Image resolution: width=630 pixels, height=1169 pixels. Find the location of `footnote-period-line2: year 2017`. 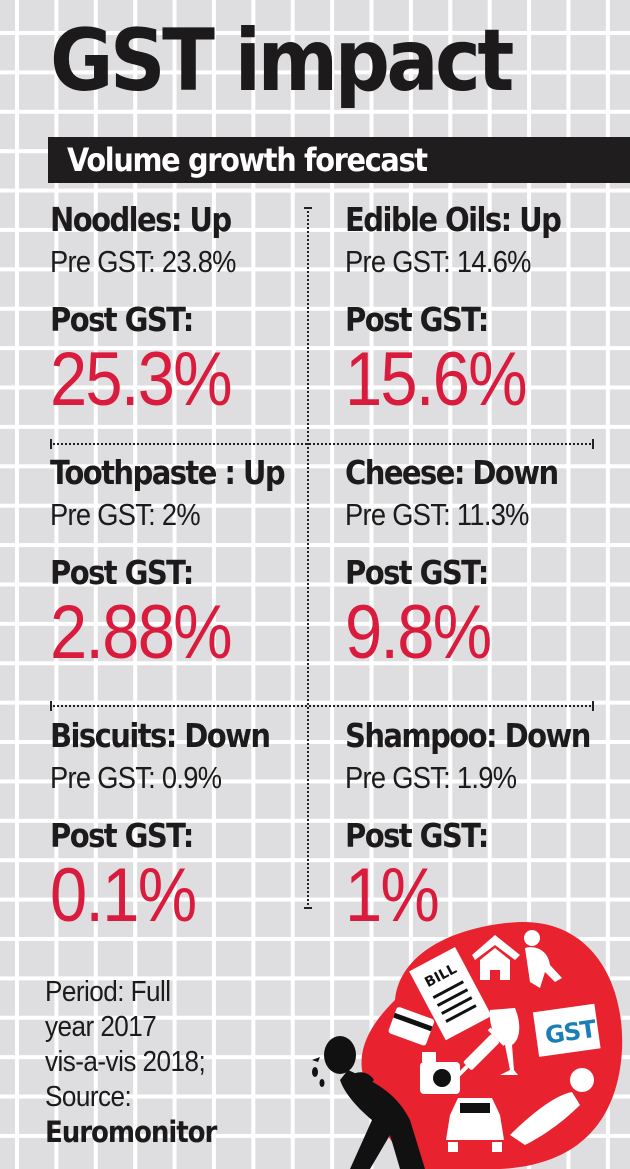

footnote-period-line2: year 2017 is located at coordinates (101, 1027).